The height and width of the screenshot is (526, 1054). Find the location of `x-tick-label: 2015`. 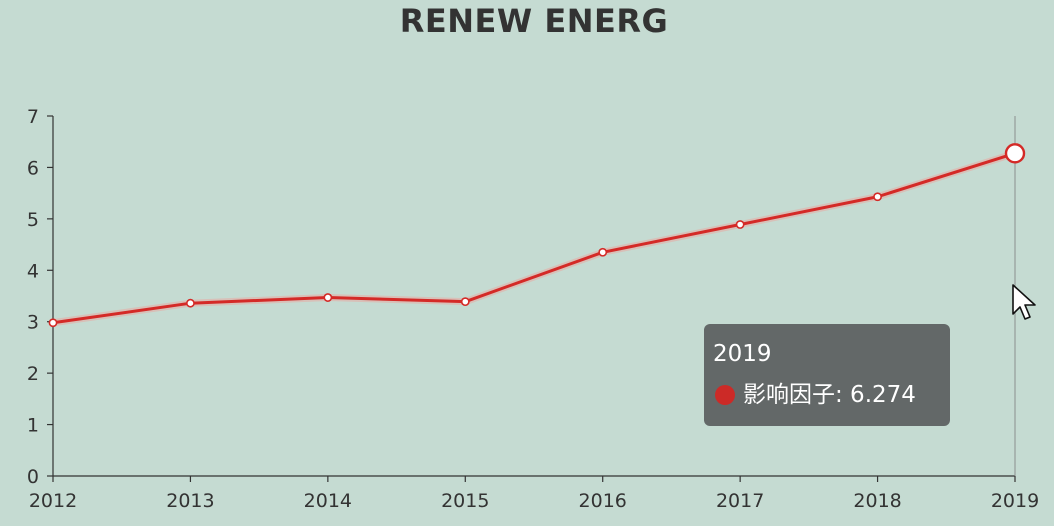

x-tick-label: 2015 is located at coordinates (465, 501).